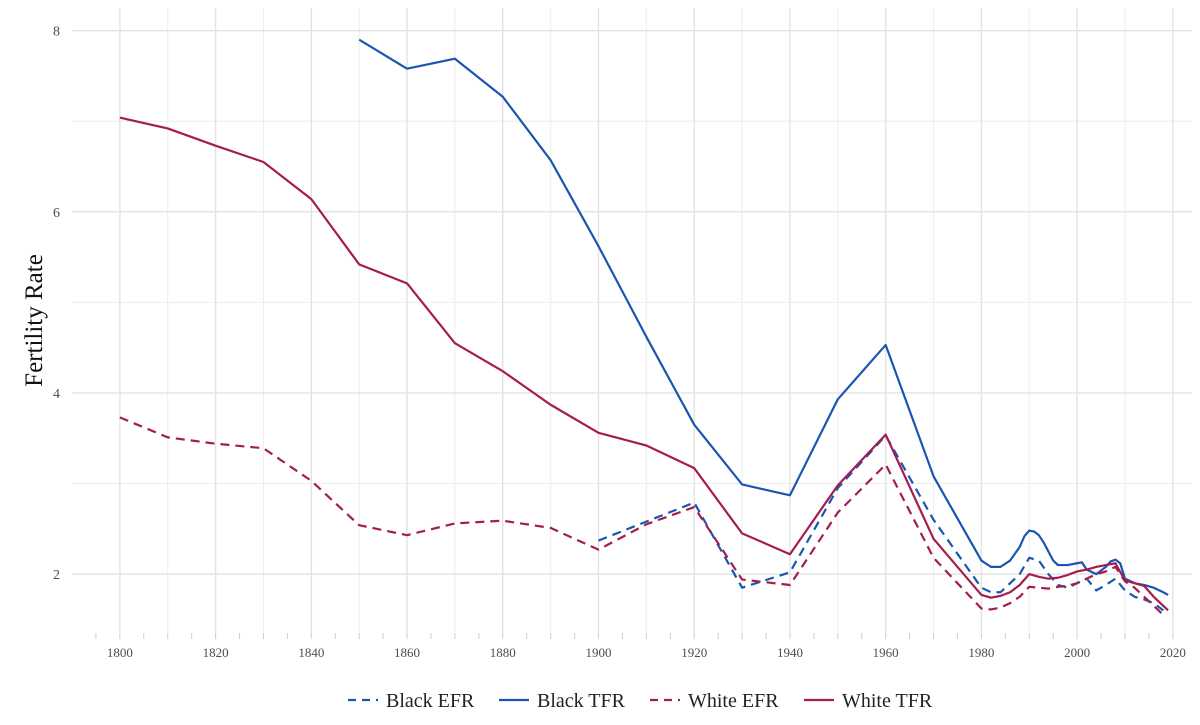  I want to click on x-tick-label: 1860, so click(407, 652).